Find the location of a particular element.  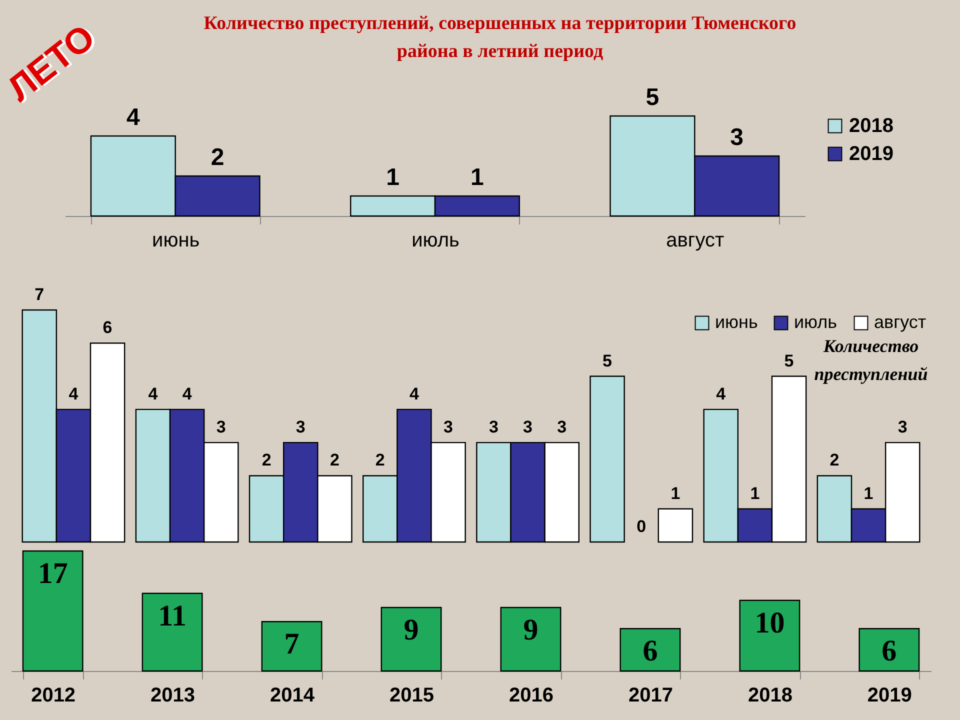

x-tick-label: август is located at coordinates (695, 241).